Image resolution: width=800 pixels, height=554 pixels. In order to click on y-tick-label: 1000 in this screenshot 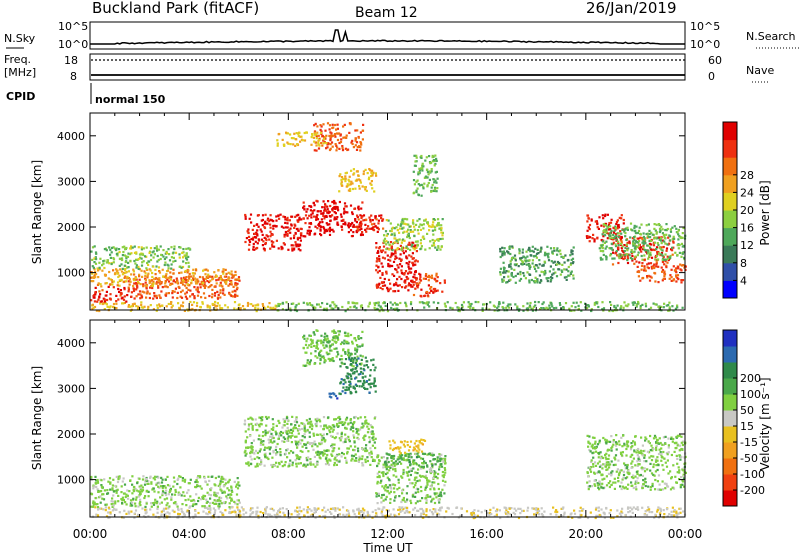, I will do `click(71, 273)`.